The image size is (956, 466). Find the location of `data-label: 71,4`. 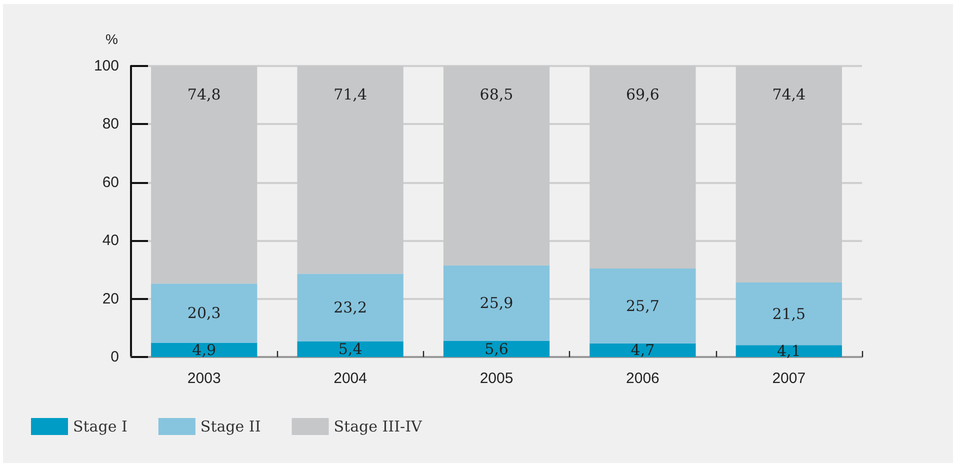

data-label: 71,4 is located at coordinates (351, 95).